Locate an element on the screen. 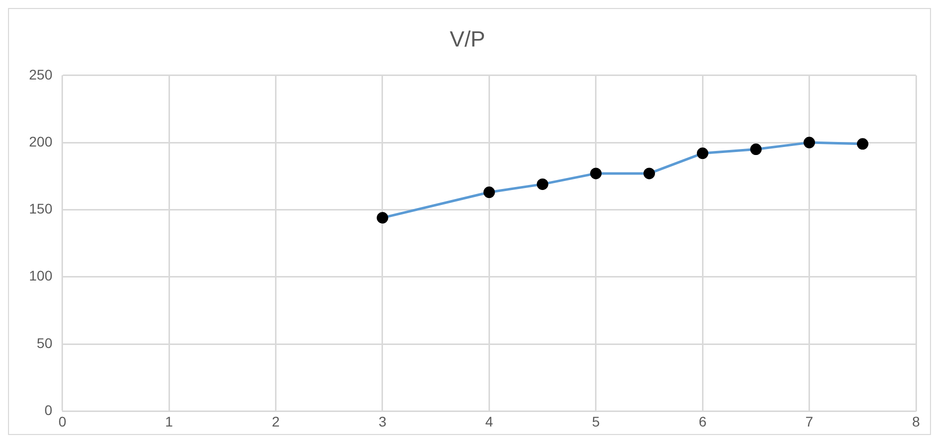 Image resolution: width=939 pixels, height=443 pixels. y-tick-label: 200 is located at coordinates (41, 141).